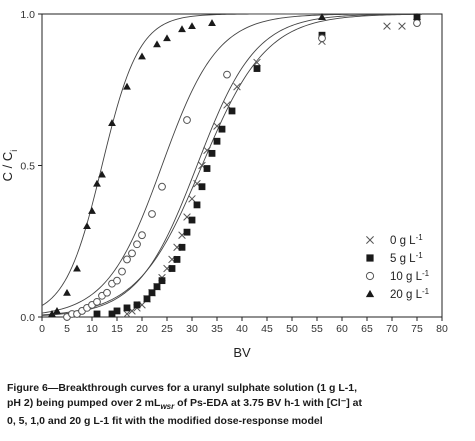 This screenshot has width=475, height=441. I want to click on x-axis: 0 5 10 15 20 25 30 35 40 45 50 55 60 65 70 75 80, so click(243, 326).